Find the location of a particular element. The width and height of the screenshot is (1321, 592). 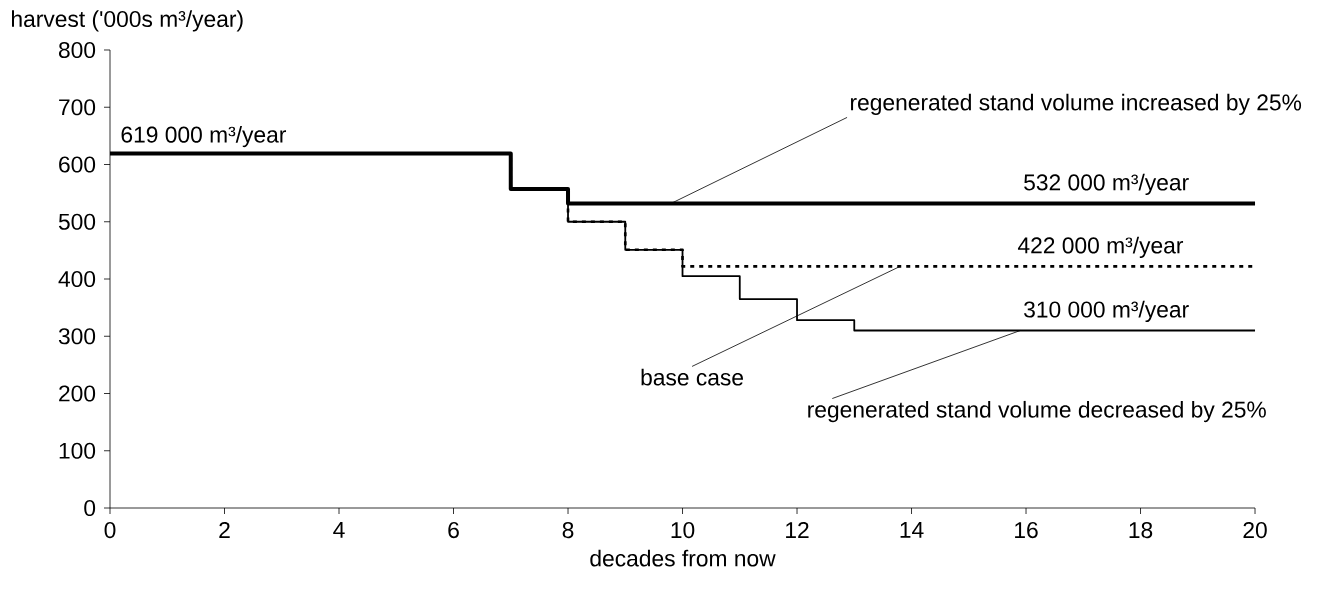

x-tick-label: 0 is located at coordinates (110, 530).